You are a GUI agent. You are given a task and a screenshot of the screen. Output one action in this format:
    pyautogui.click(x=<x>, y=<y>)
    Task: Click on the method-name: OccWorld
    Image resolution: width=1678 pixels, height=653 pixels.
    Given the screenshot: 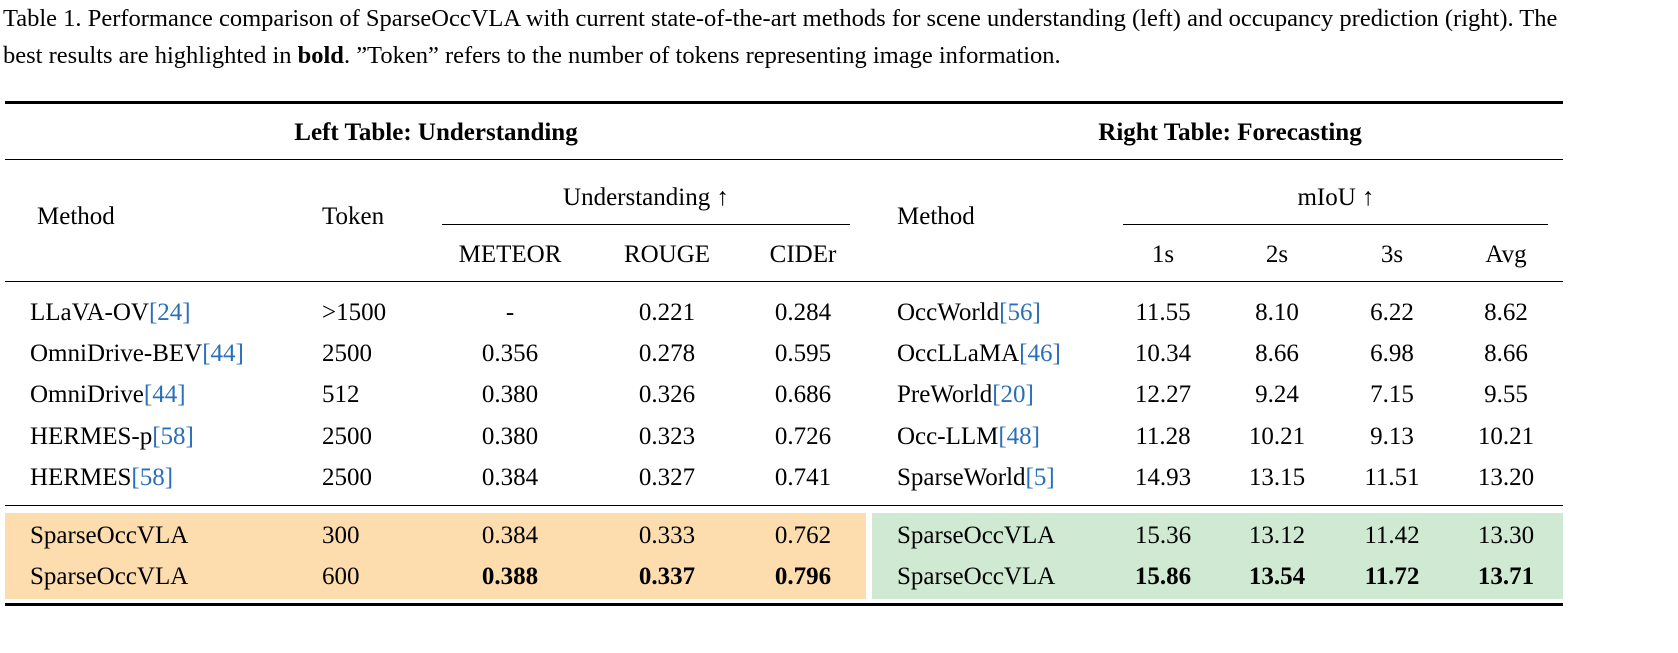 What is the action you would take?
    pyautogui.click(x=948, y=312)
    